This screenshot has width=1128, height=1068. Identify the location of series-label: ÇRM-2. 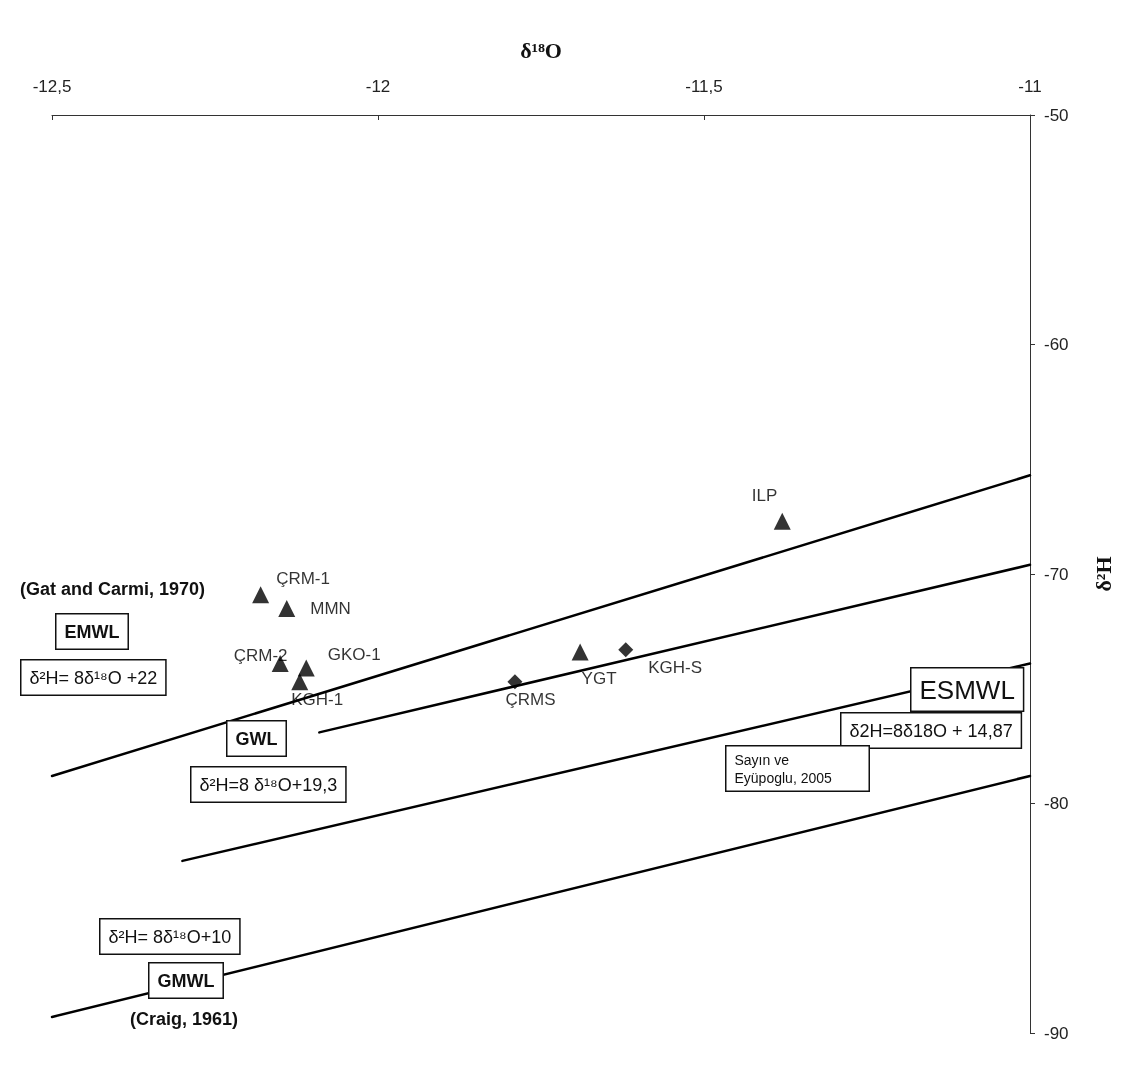
(260, 656).